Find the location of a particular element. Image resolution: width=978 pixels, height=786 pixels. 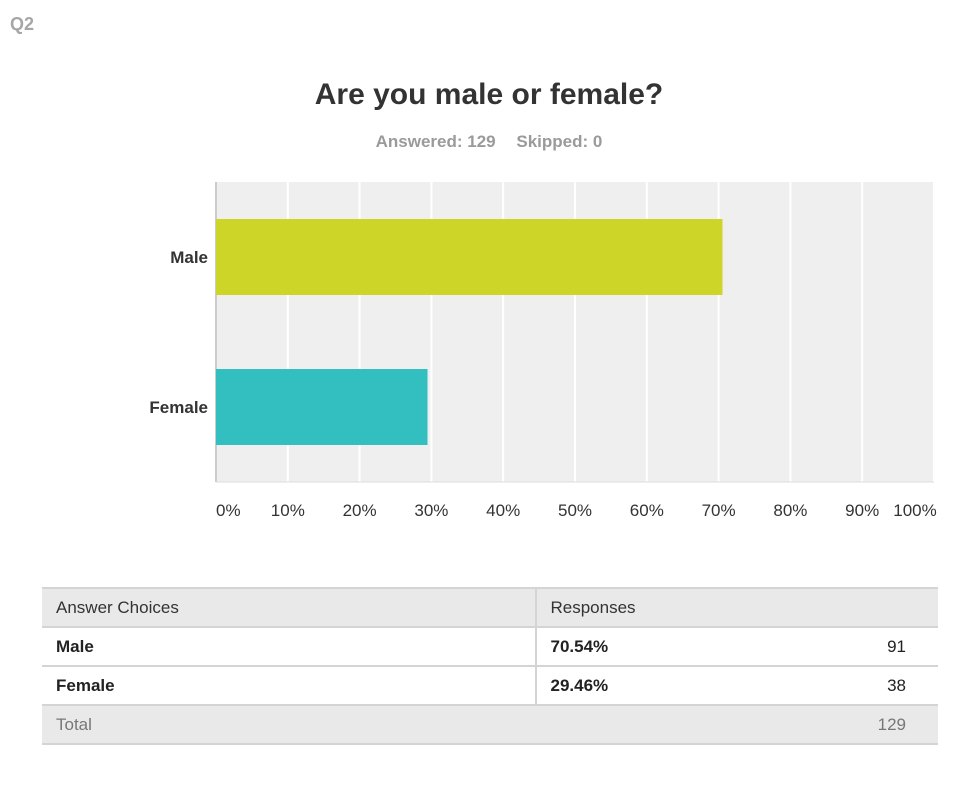

row-choice: Male is located at coordinates (289, 647).